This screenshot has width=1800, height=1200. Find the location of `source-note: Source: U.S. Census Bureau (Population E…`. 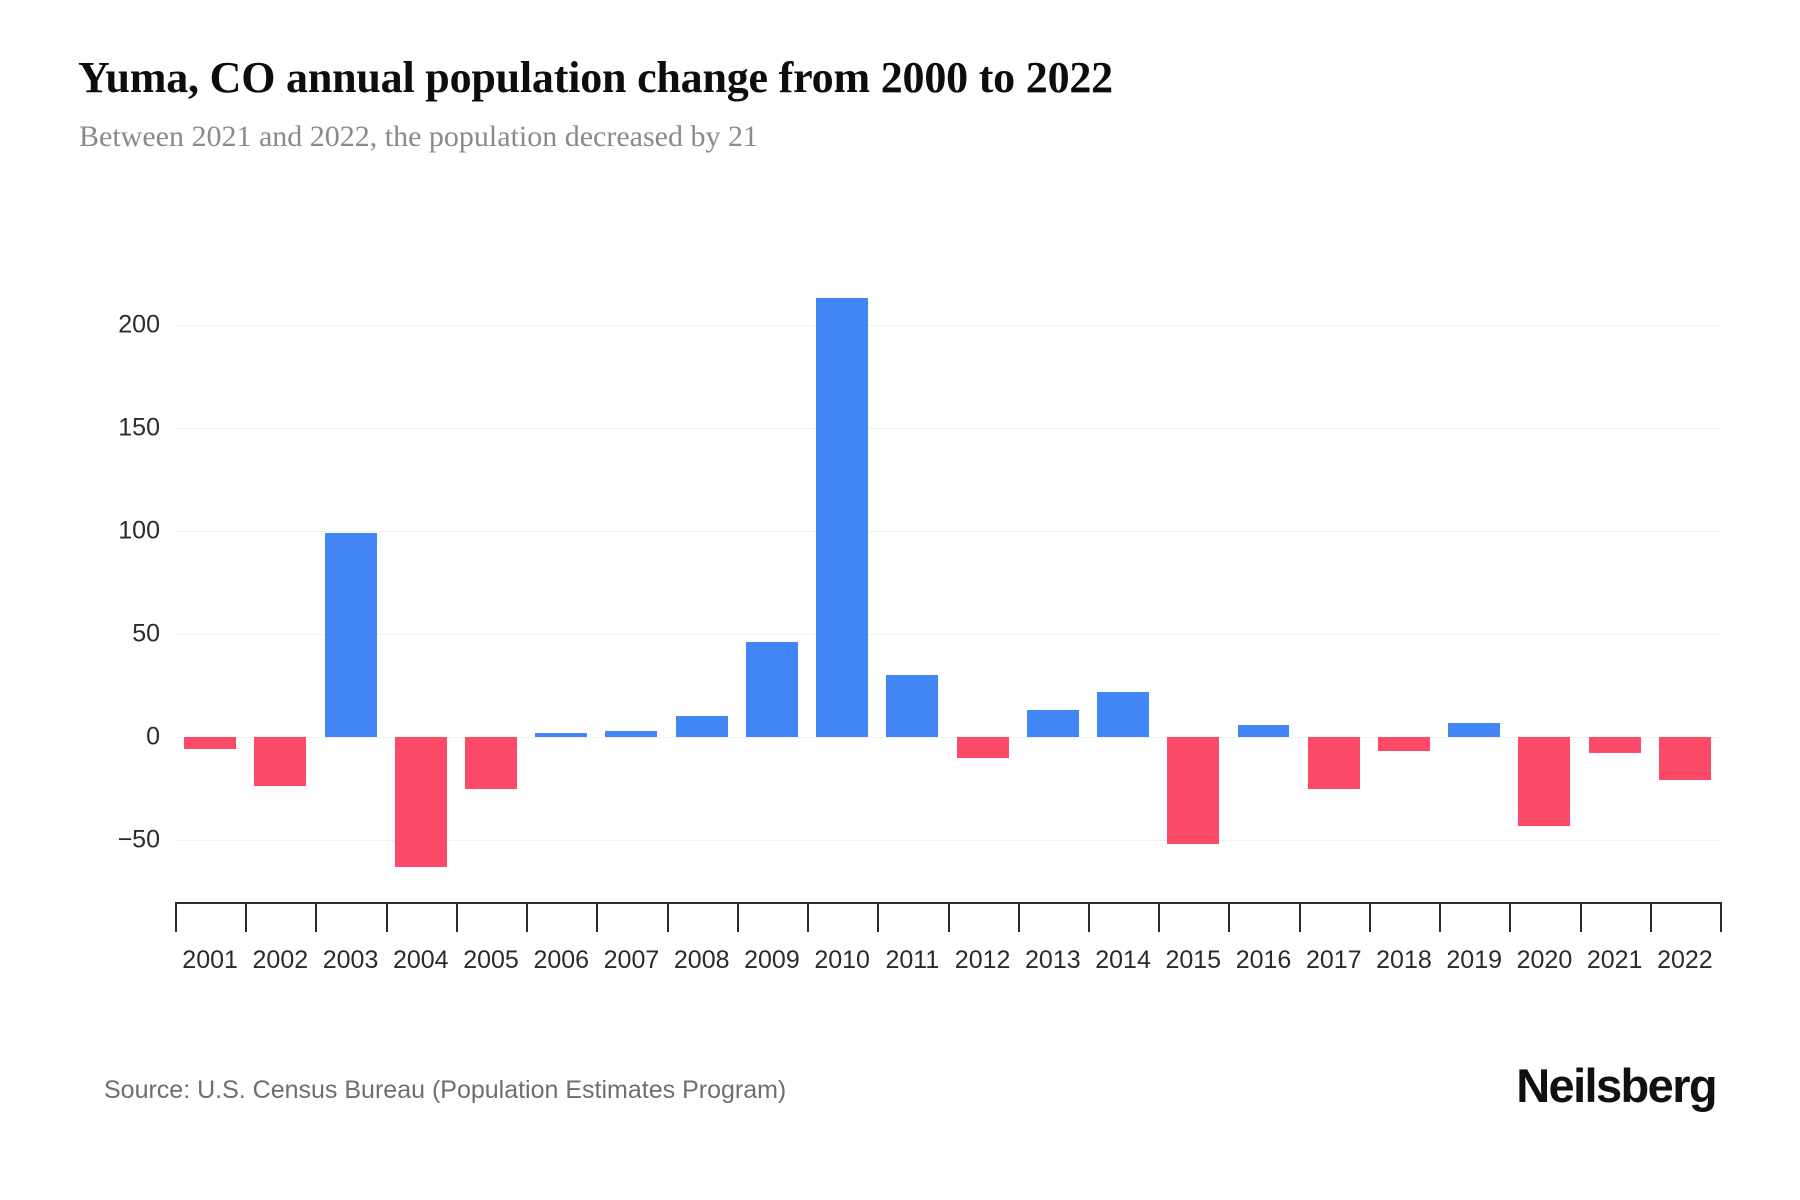

source-note: Source: U.S. Census Bureau (Population E… is located at coordinates (445, 1090).